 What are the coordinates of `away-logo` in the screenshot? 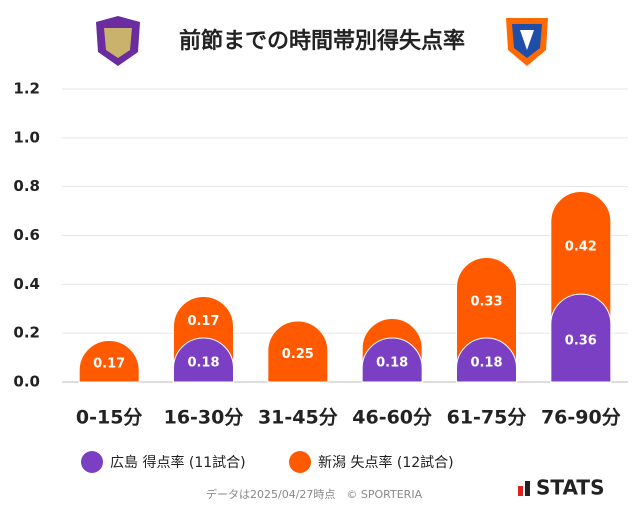 It's located at (527, 42).